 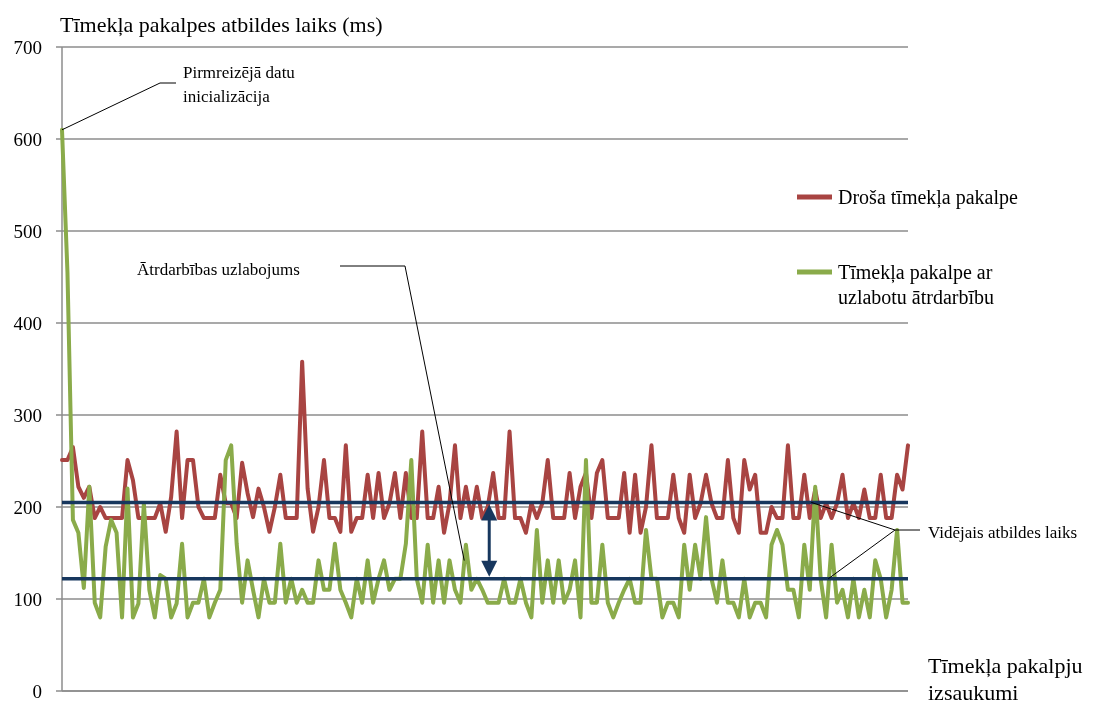 What do you see at coordinates (27, 415) in the screenshot?
I see `y-tick-label: 300` at bounding box center [27, 415].